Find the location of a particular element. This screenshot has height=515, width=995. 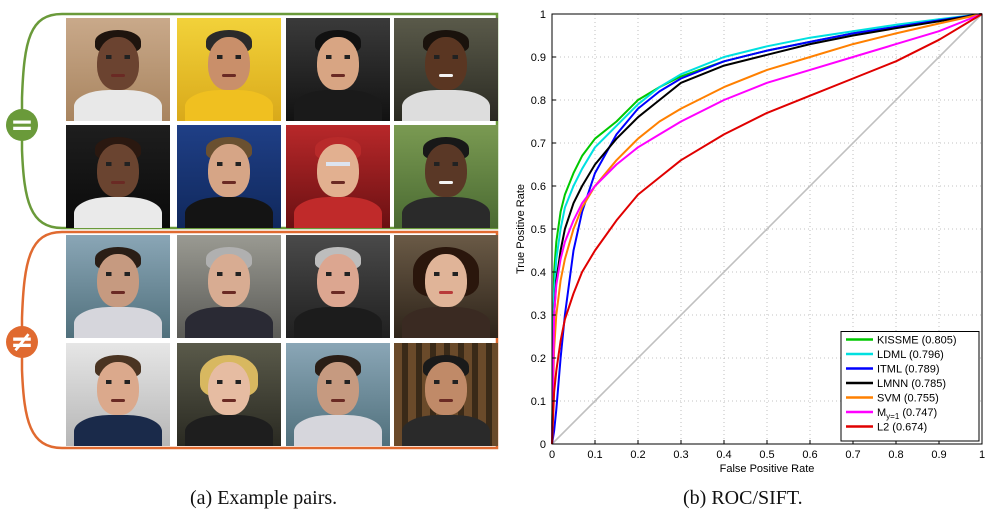

x-tick-label: 1 is located at coordinates (982, 455).